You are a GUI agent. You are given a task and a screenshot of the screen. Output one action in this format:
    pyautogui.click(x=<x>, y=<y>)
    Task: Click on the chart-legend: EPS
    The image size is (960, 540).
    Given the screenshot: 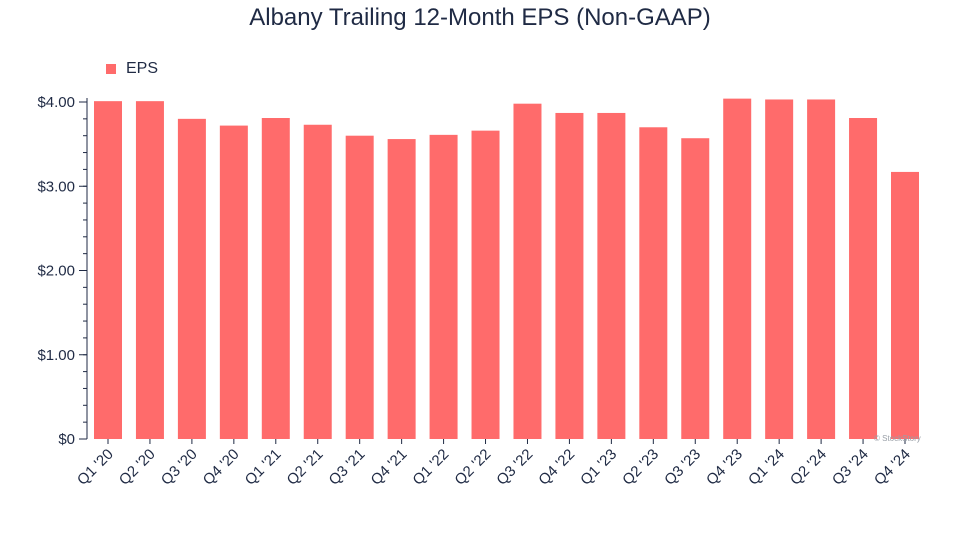 What is the action you would take?
    pyautogui.click(x=132, y=69)
    